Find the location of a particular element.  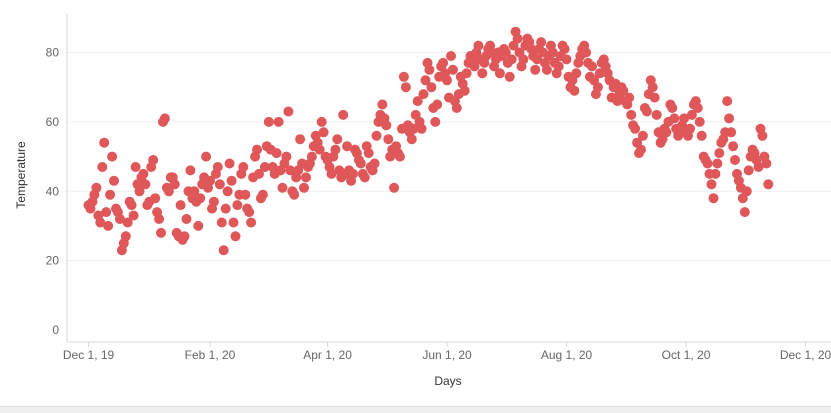

x-tick-label: Jun 1, 20 is located at coordinates (447, 355).